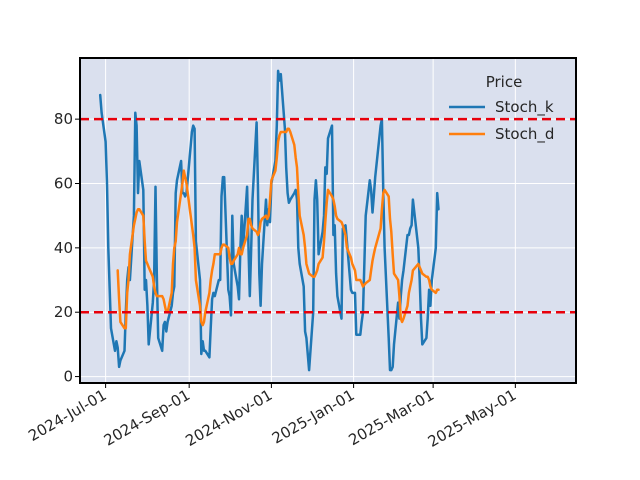 The image size is (640, 480). I want to click on y-axis: 0 20 40 60 80, so click(67, 248).